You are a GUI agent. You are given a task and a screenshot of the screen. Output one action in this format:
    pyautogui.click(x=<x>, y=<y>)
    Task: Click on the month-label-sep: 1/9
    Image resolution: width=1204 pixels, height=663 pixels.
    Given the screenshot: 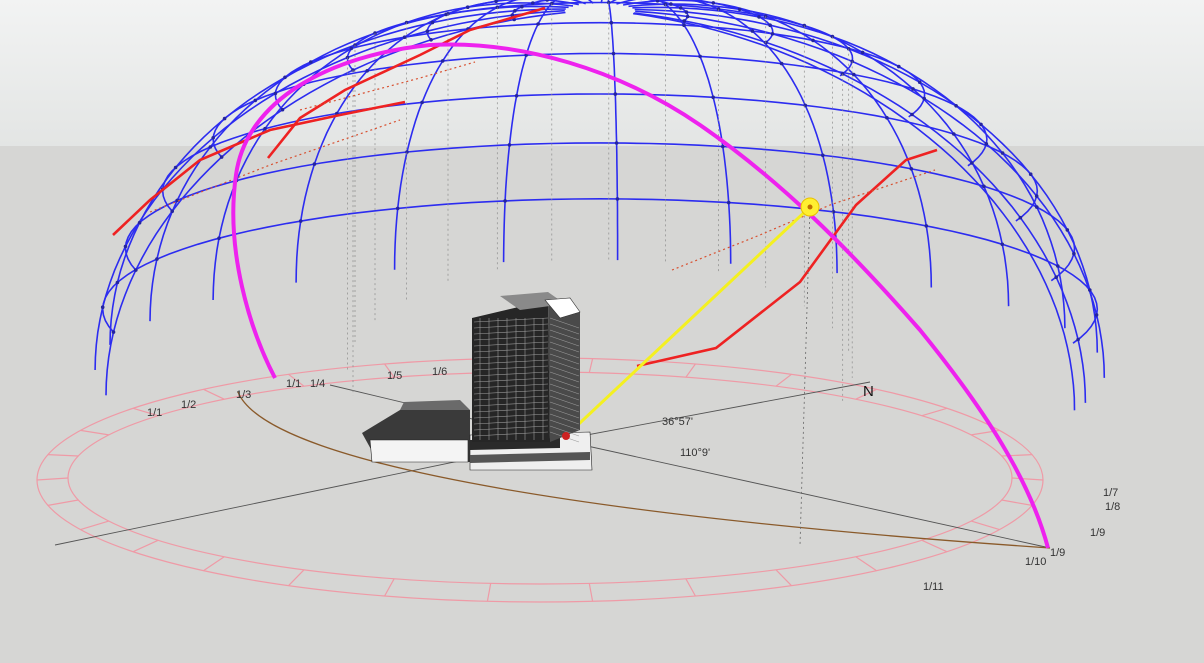 What is the action you would take?
    pyautogui.click(x=1097, y=533)
    